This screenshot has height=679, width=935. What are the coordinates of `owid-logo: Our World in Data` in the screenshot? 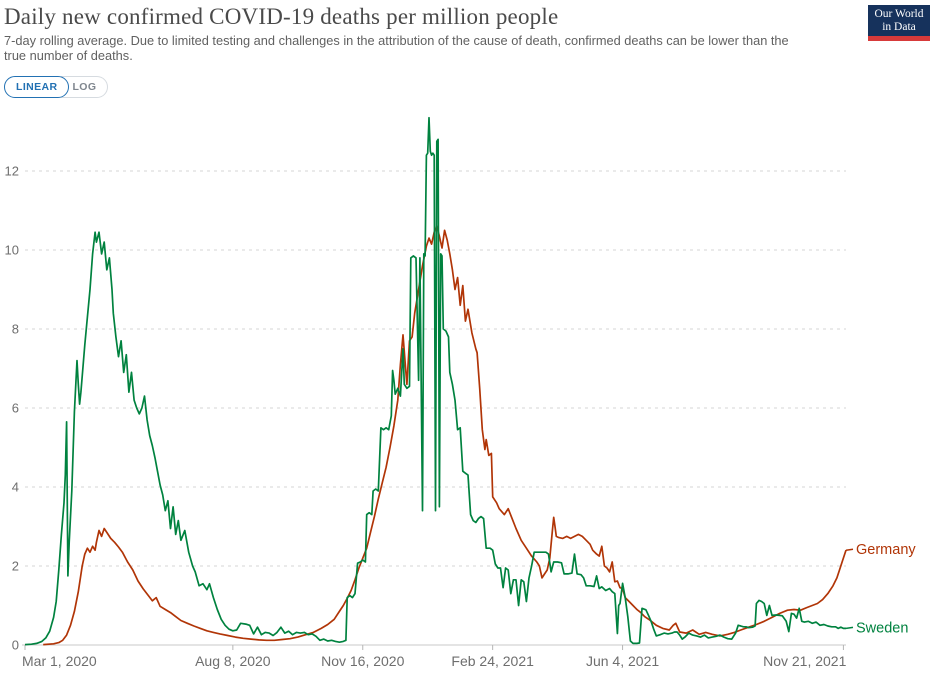 It's located at (899, 23).